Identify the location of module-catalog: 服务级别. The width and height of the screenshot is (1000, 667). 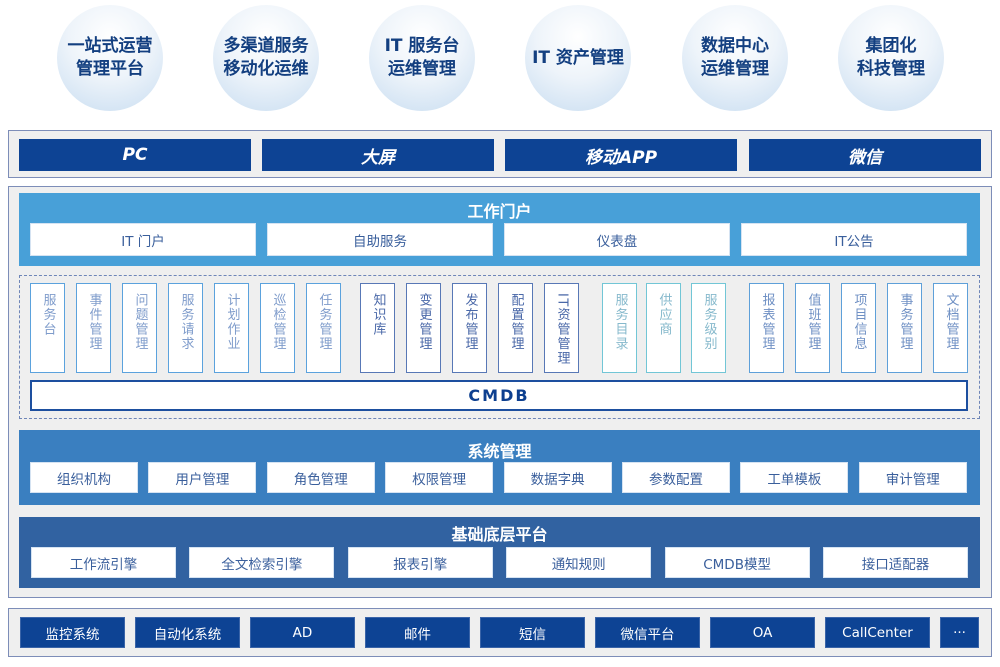
(708, 328).